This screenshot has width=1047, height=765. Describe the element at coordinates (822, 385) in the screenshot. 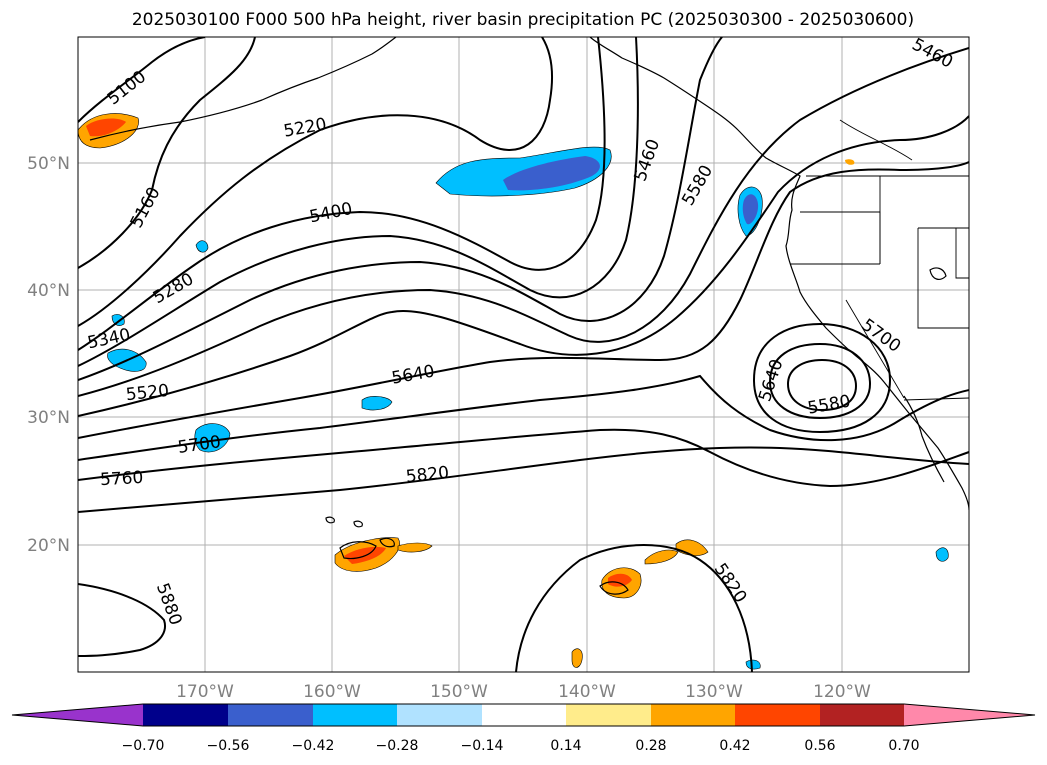

I see `contour-low-inner` at that location.